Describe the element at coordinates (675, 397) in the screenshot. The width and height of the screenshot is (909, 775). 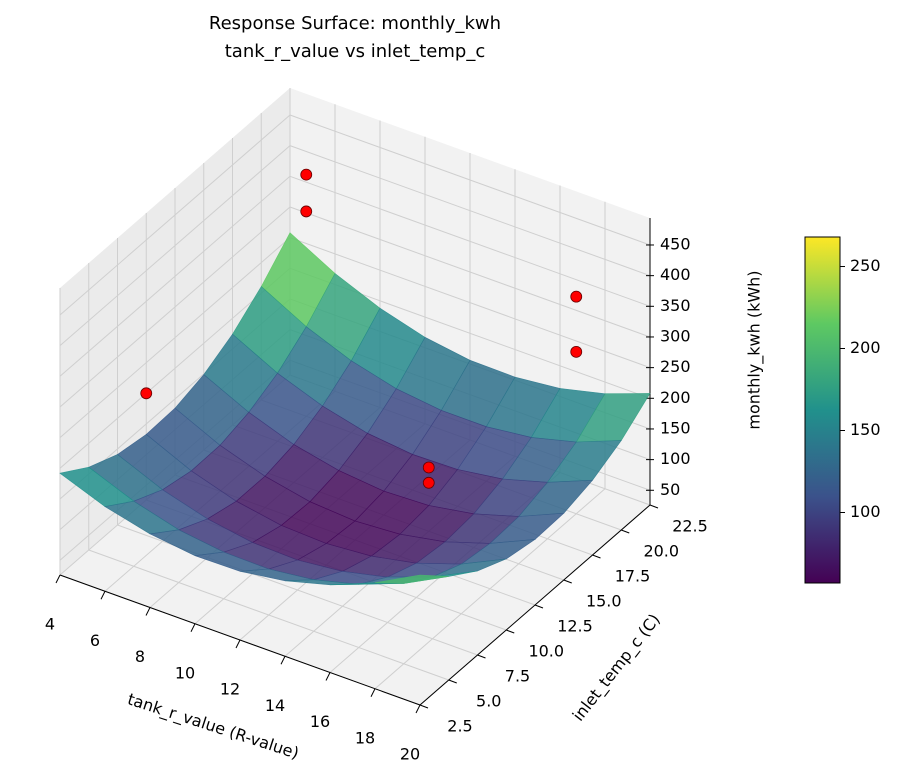
I see `z-tick-label: 200` at that location.